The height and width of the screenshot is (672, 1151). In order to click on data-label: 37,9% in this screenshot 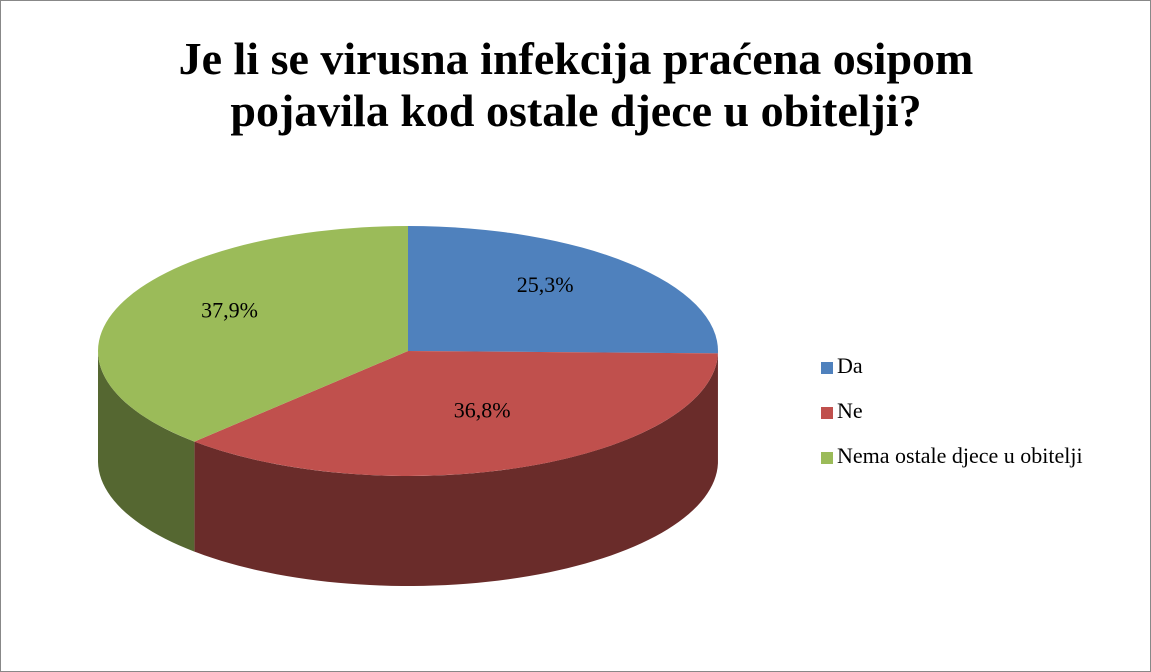, I will do `click(229, 309)`.